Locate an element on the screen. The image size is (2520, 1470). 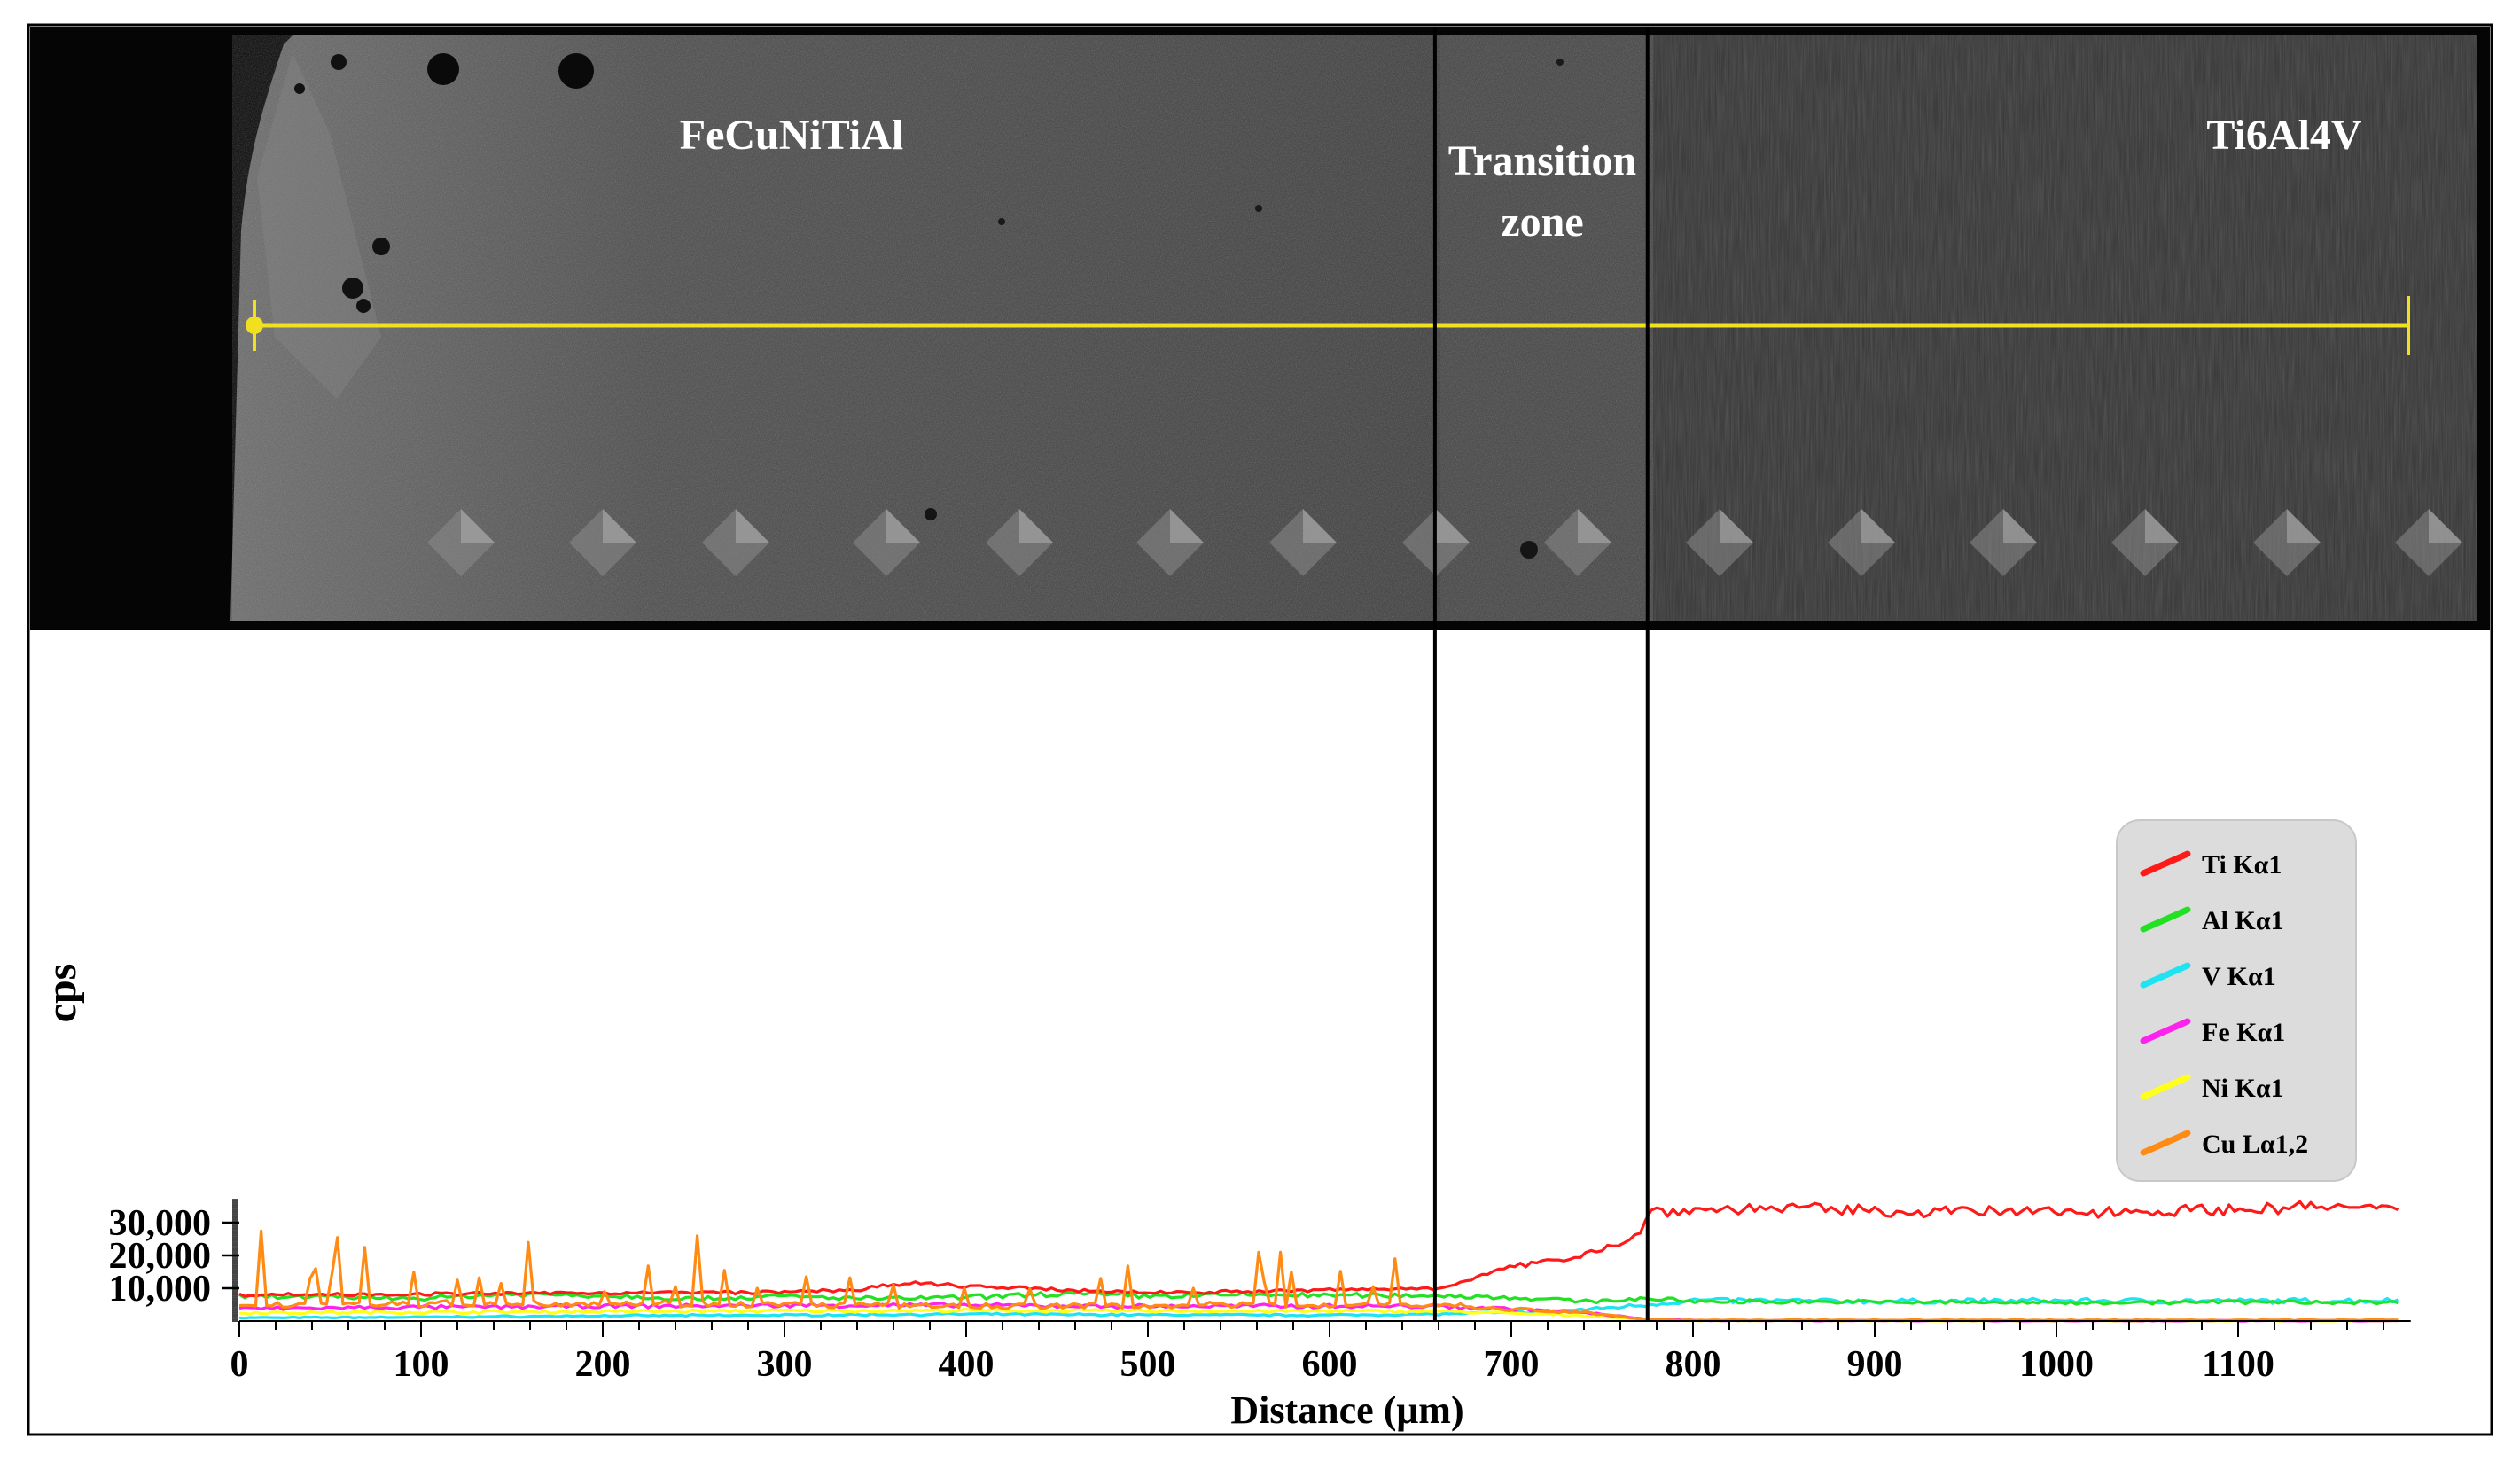
series-ti-line is located at coordinates (1318, 1249).